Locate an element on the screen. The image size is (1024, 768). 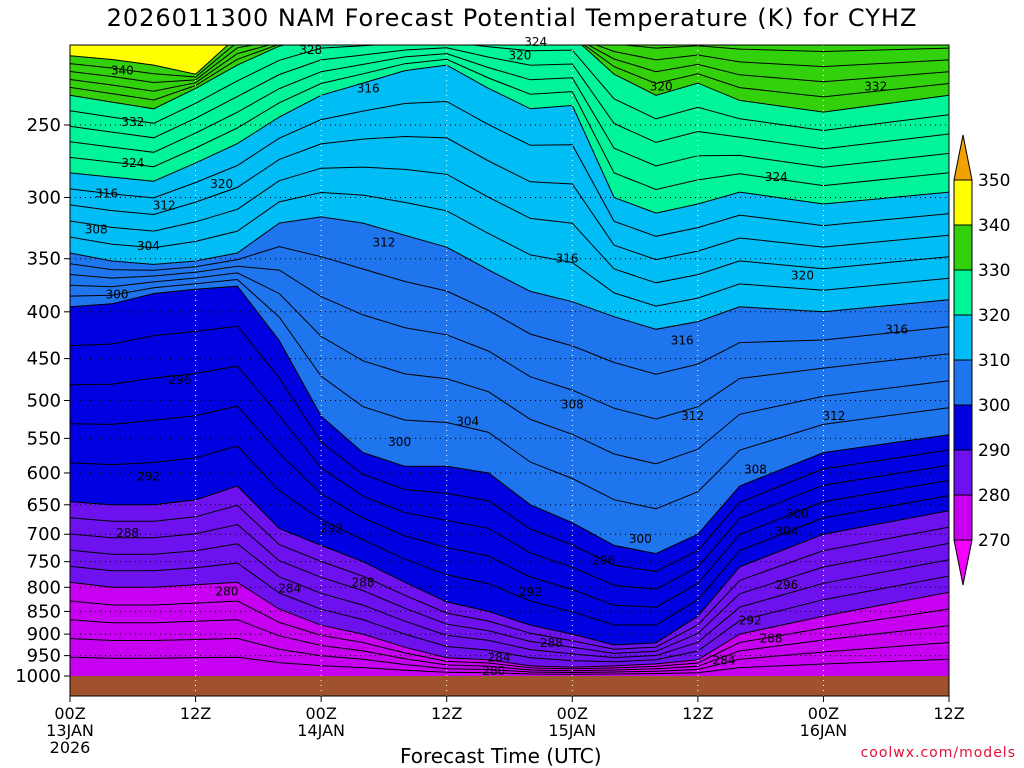
colorbar-label: 290 is located at coordinates (994, 451).